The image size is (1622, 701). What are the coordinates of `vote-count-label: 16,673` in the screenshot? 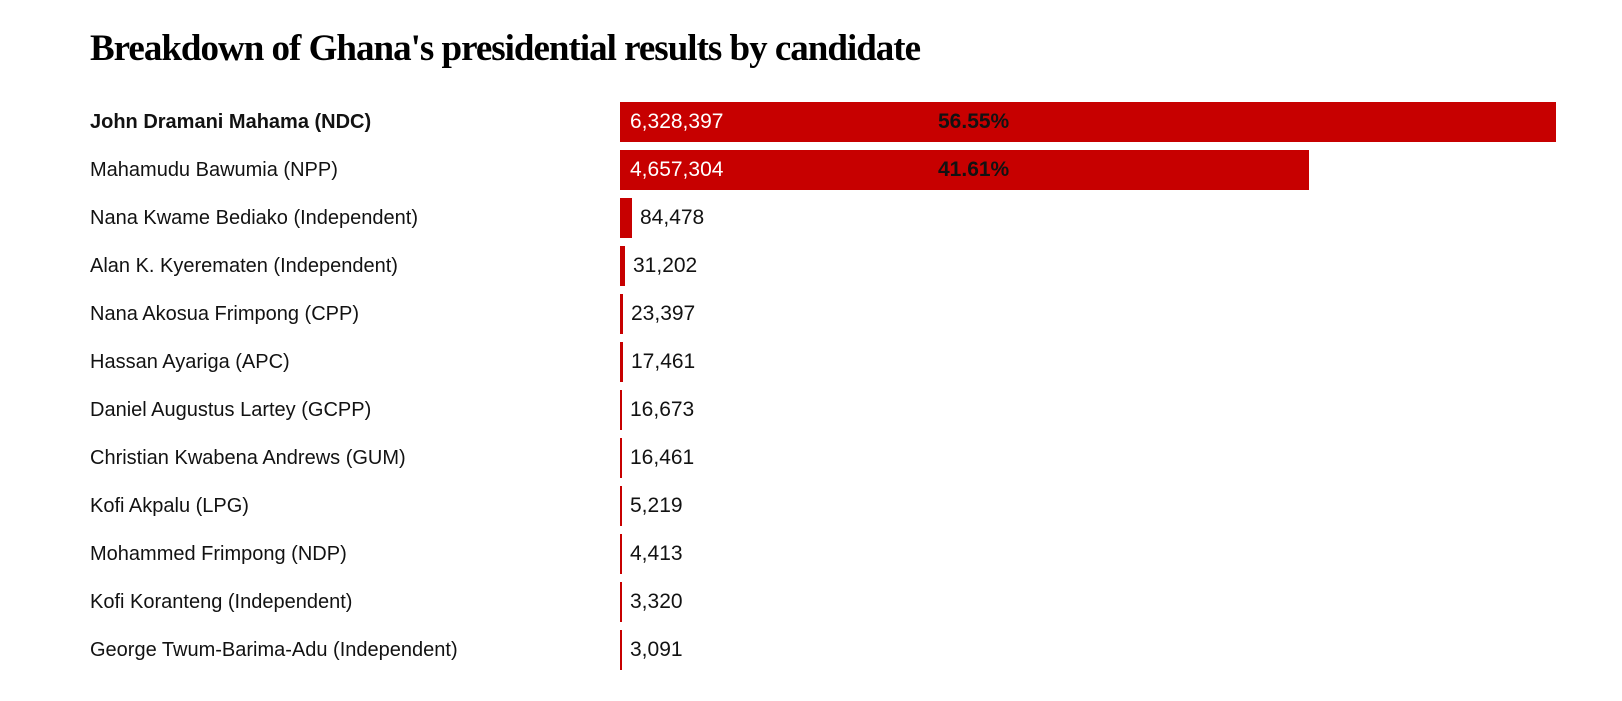 It's located at (662, 410).